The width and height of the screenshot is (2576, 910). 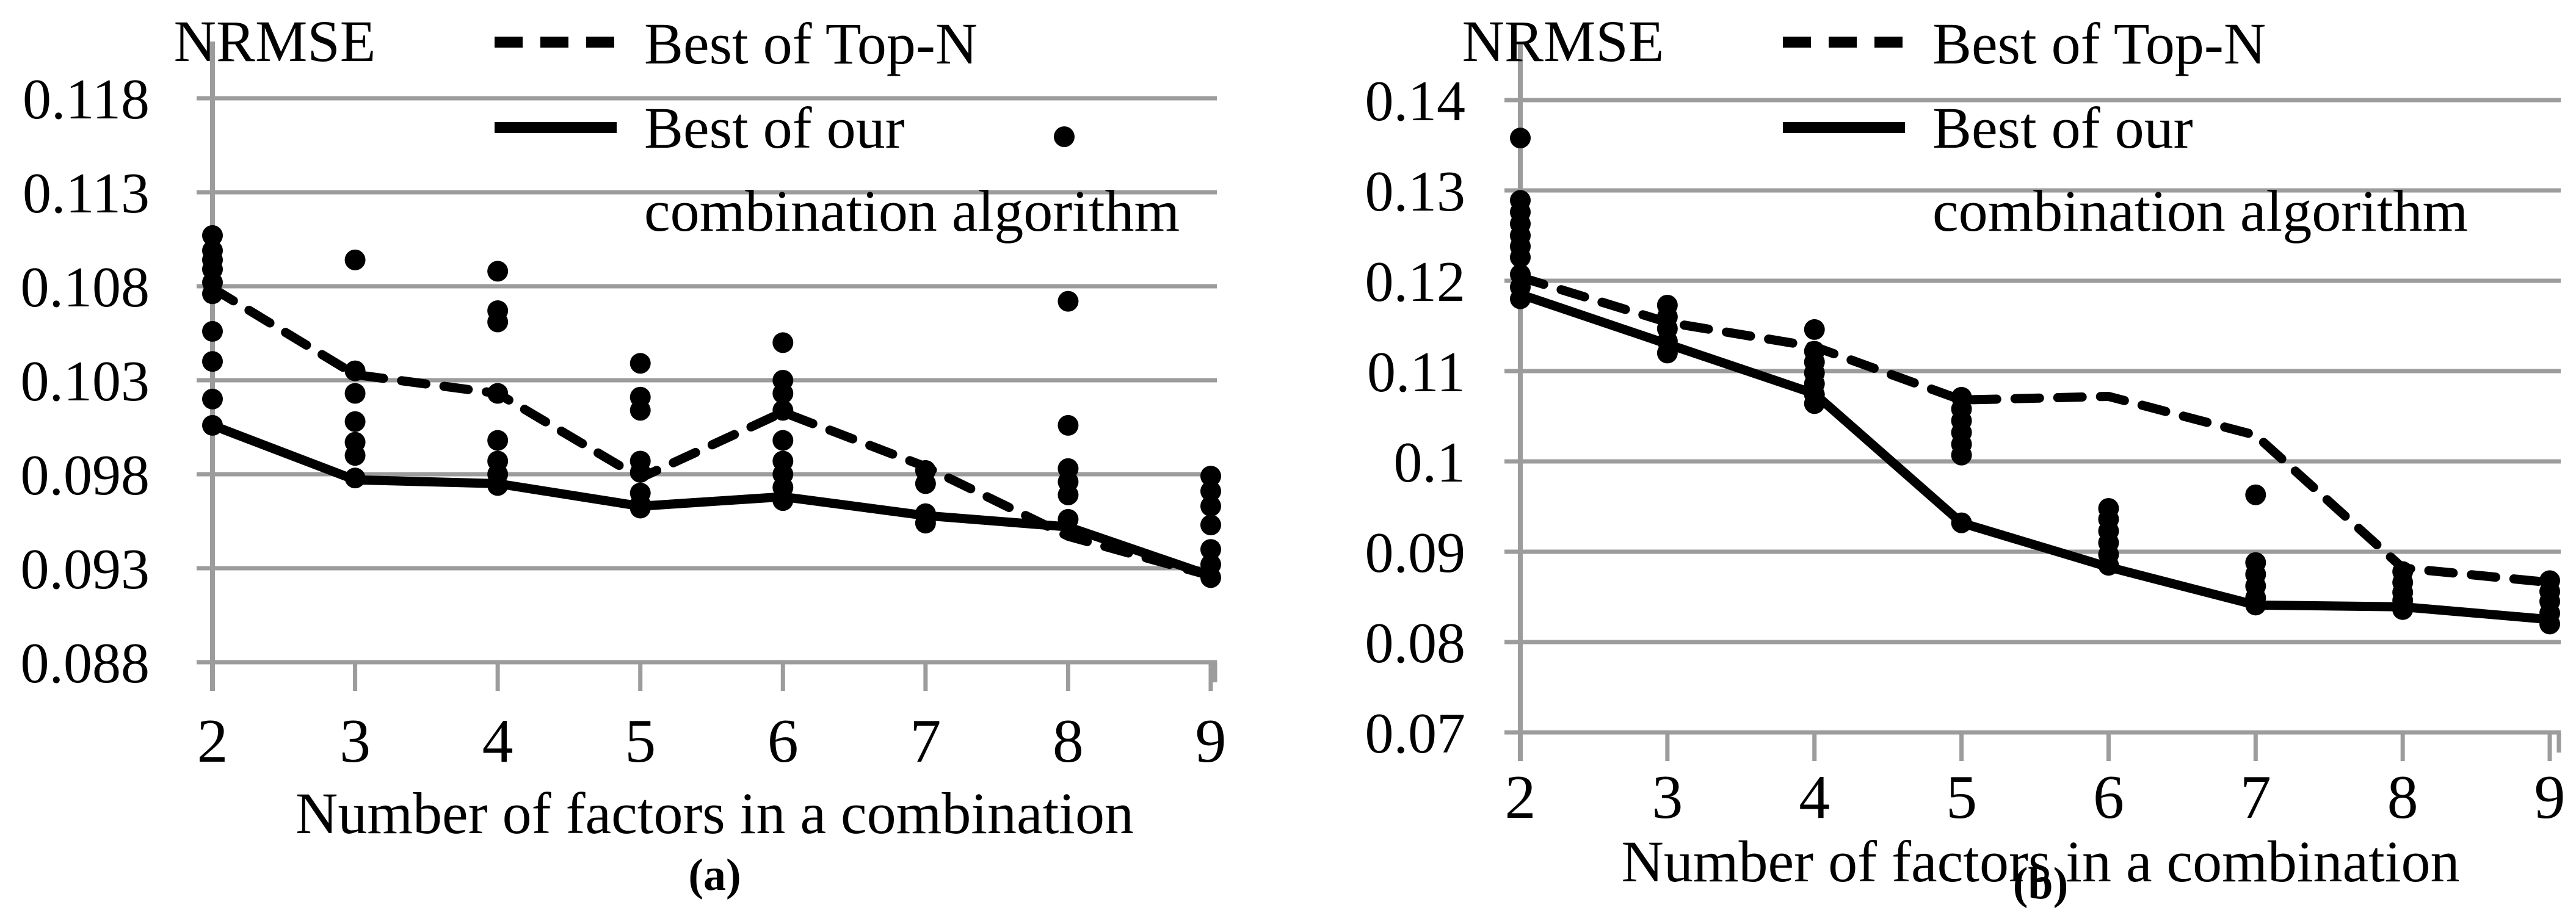 What do you see at coordinates (1430, 463) in the screenshot?
I see `y-tick-label: 0.1` at bounding box center [1430, 463].